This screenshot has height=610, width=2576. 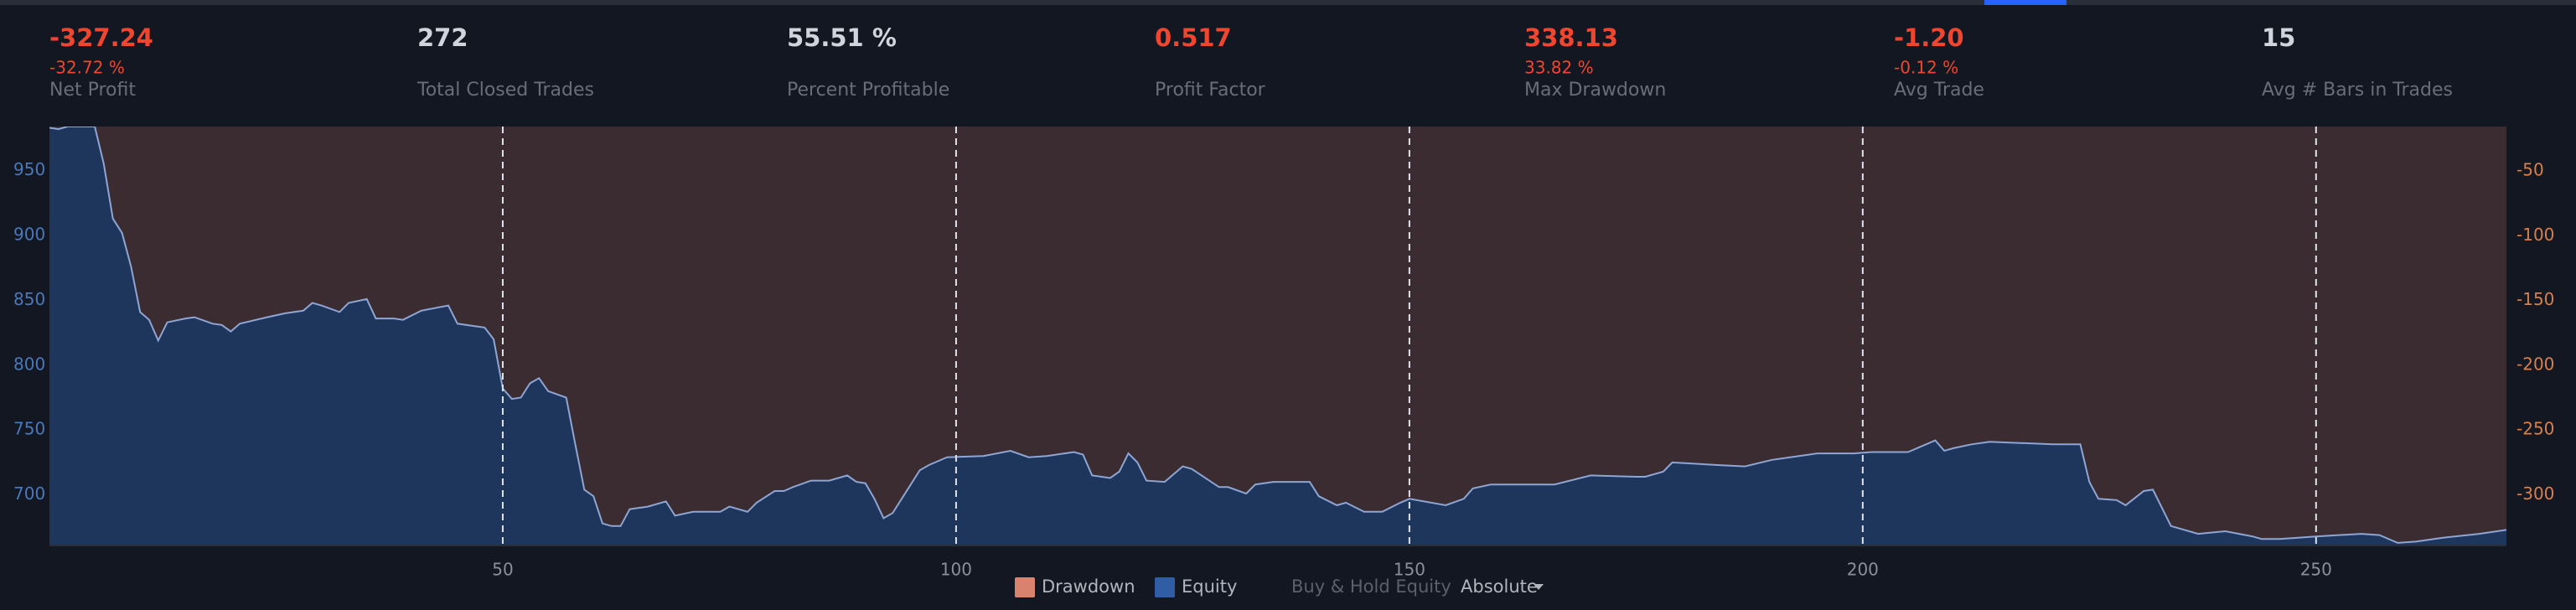 I want to click on y2-tick-label: -200, so click(x=2535, y=364).